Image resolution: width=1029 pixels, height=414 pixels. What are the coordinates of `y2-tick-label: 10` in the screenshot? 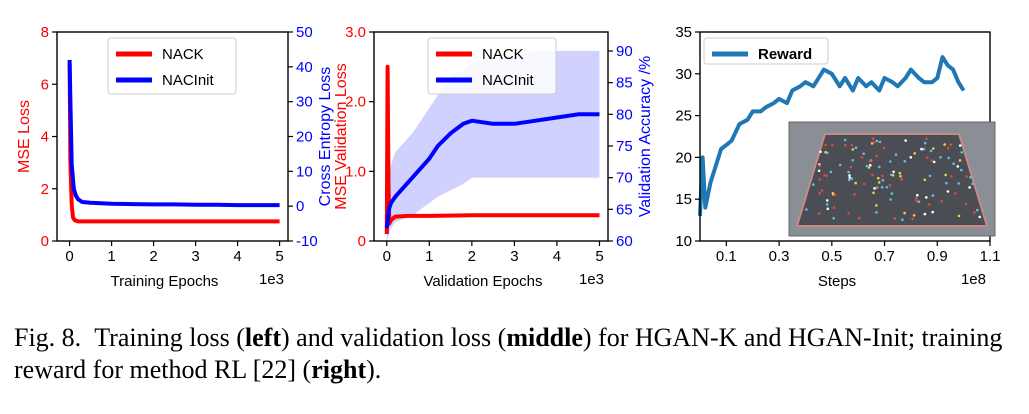 It's located at (304, 171).